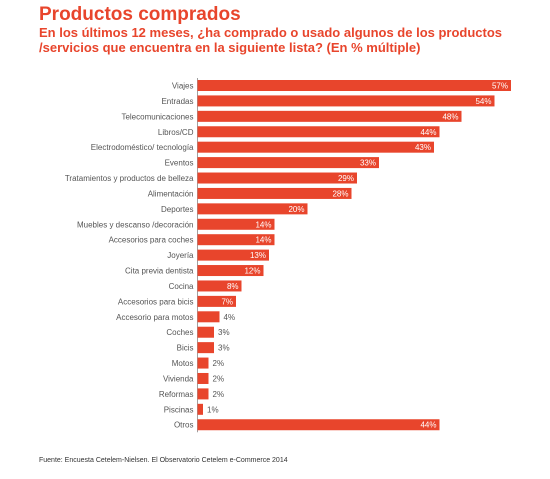 The width and height of the screenshot is (550, 479). I want to click on data-label: 1%, so click(213, 409).